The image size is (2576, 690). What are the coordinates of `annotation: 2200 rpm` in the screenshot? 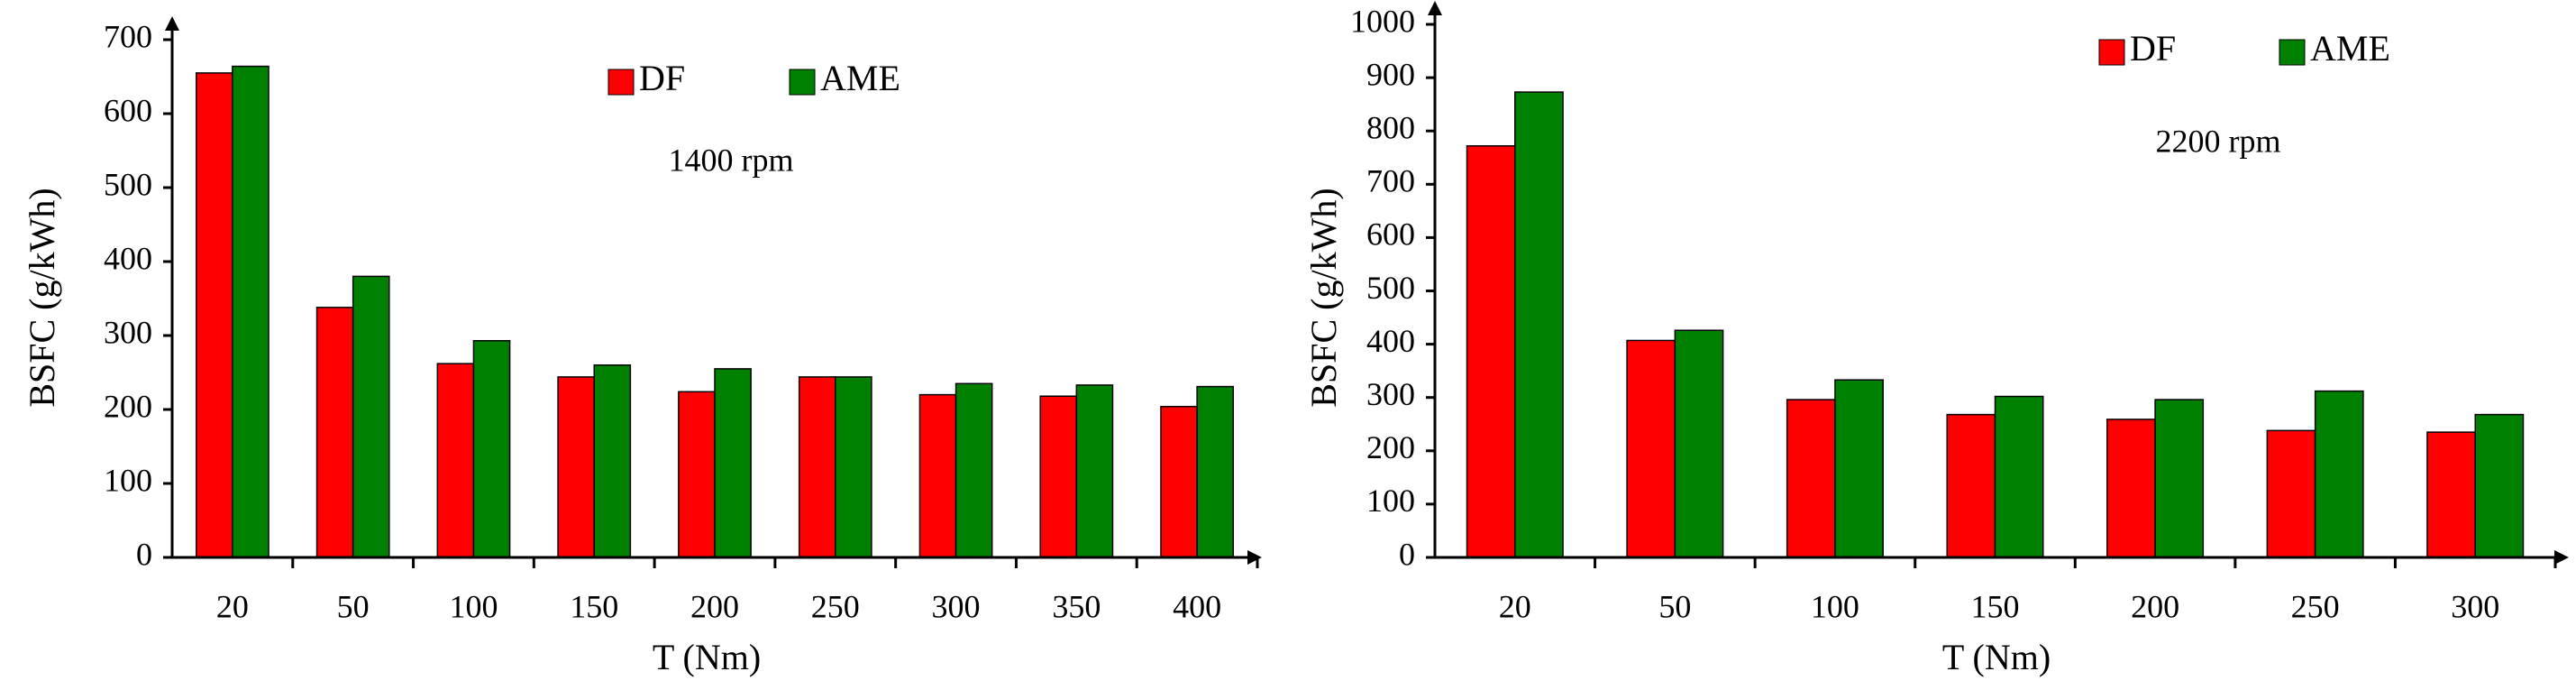 It's located at (2218, 141).